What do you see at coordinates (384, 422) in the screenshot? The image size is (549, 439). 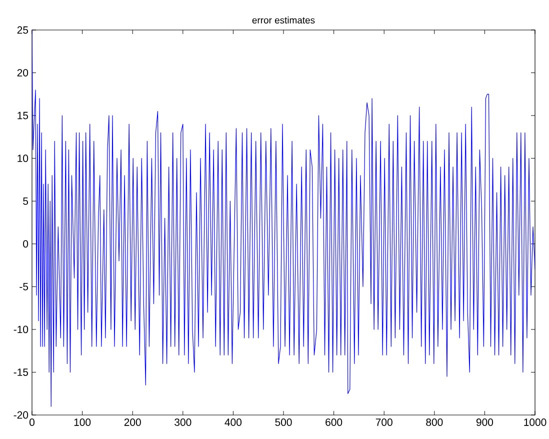 I see `x-tick-label: 700` at bounding box center [384, 422].